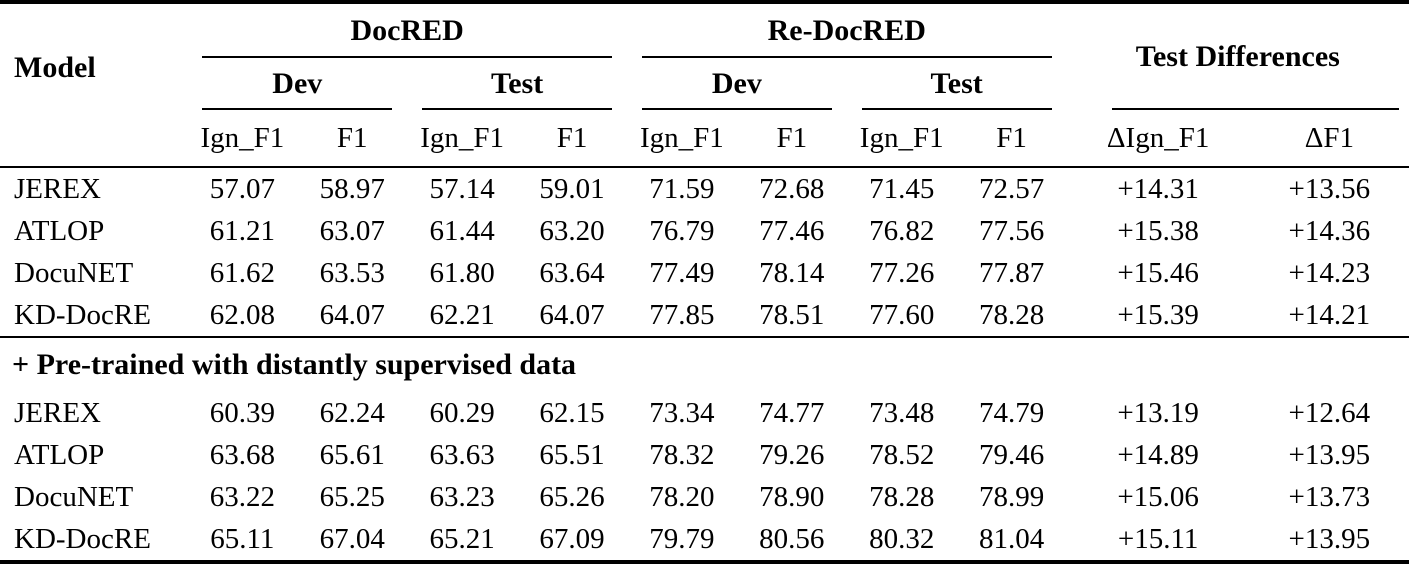 This screenshot has height=564, width=1409. I want to click on metric-header-delta-f1: ΔF1, so click(1329, 139).